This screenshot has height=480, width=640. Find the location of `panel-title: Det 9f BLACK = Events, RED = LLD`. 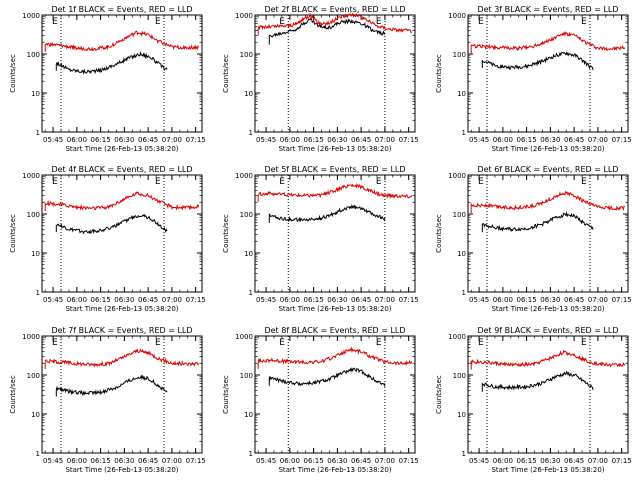

panel-title: Det 9f BLACK = Events, RED = LLD is located at coordinates (547, 330).